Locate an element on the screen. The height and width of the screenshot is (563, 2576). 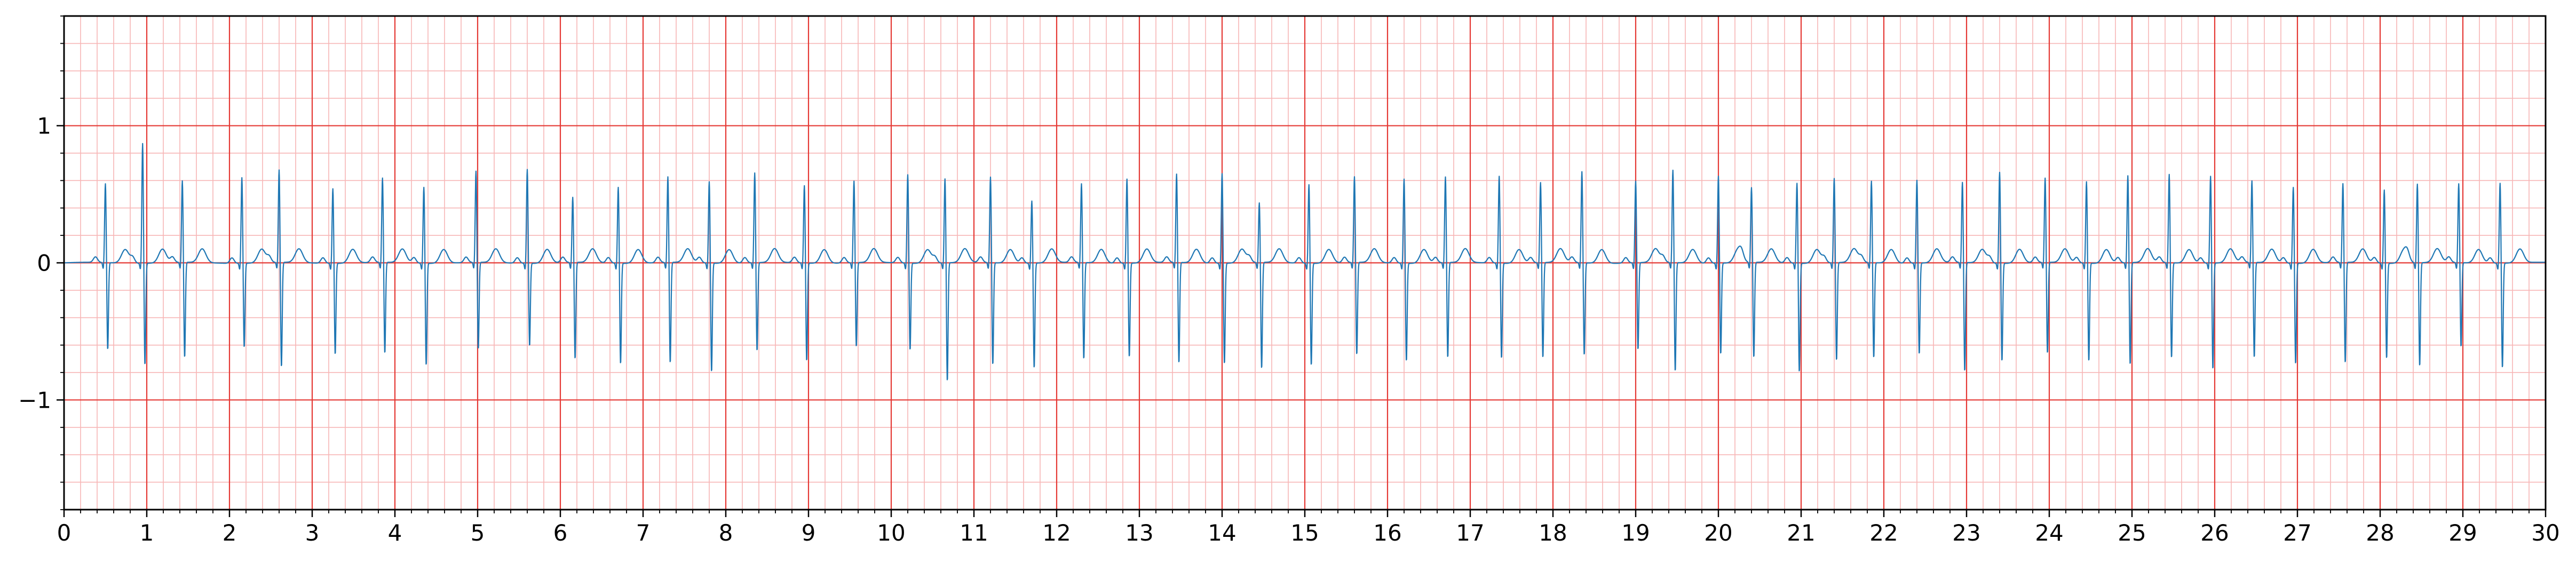
x-tick-label: 7 is located at coordinates (643, 533).